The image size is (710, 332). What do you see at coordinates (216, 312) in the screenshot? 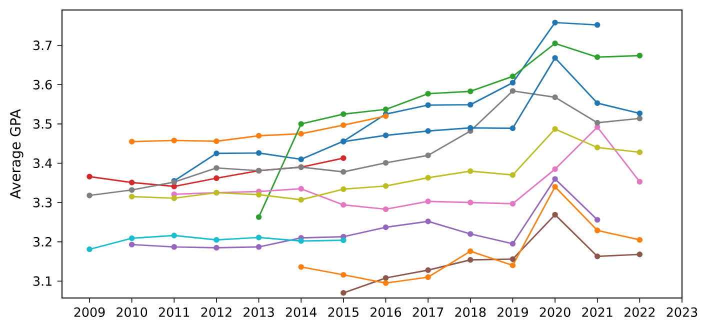
I see `x-tick-label: 2012` at bounding box center [216, 312].